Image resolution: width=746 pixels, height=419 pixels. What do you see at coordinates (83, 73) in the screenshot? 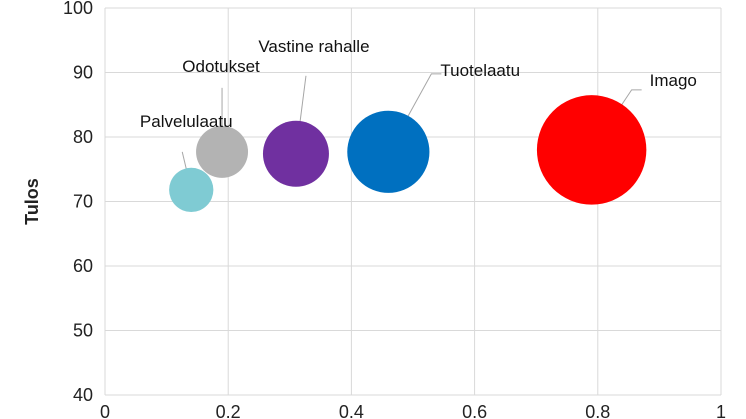
I see `y-tick-label: 90` at bounding box center [83, 73].